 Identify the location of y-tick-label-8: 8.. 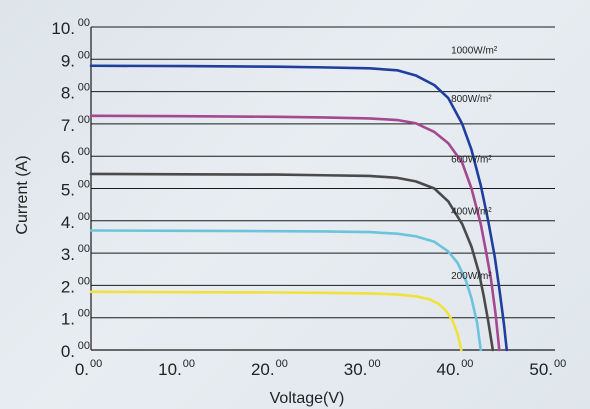
(68, 93).